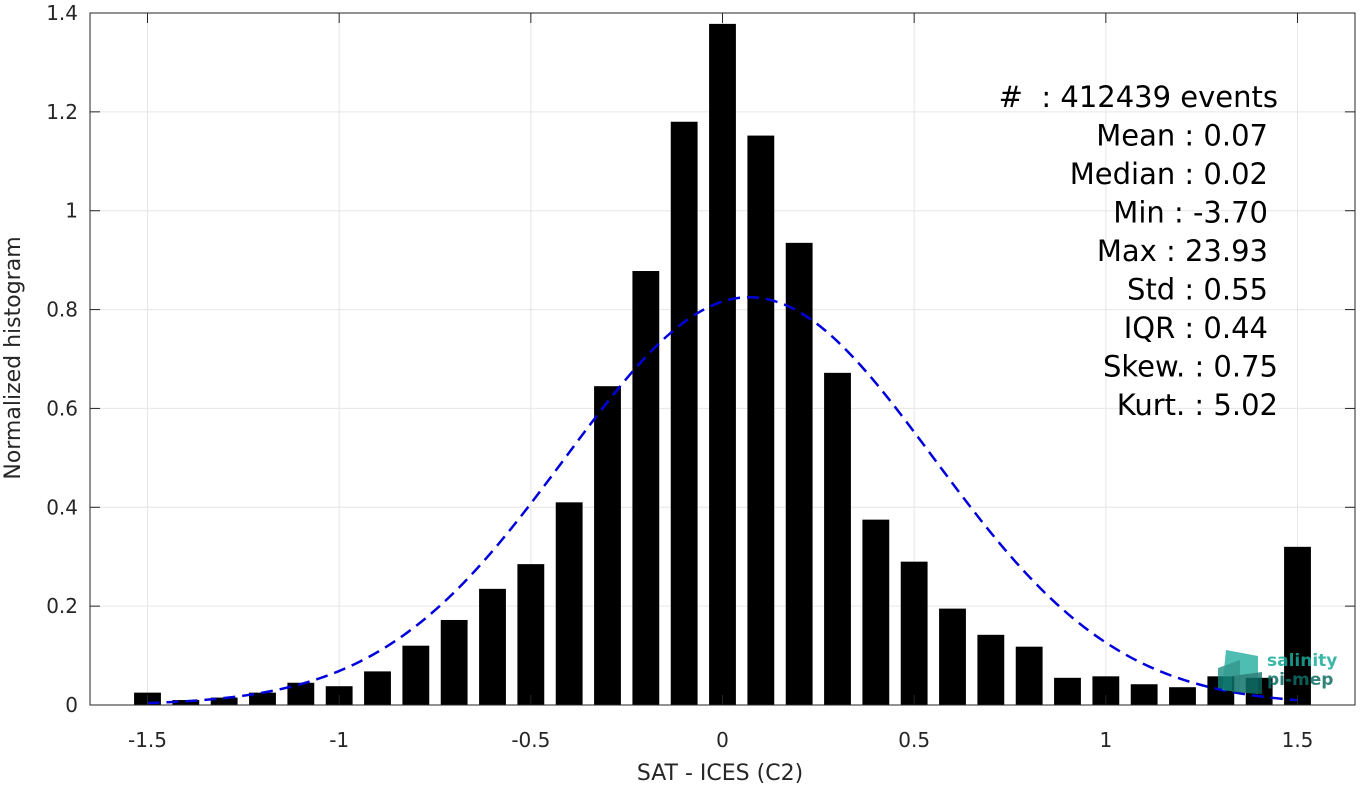 This screenshot has width=1367, height=785. What do you see at coordinates (147, 740) in the screenshot?
I see `x-tick-label: -1.5` at bounding box center [147, 740].